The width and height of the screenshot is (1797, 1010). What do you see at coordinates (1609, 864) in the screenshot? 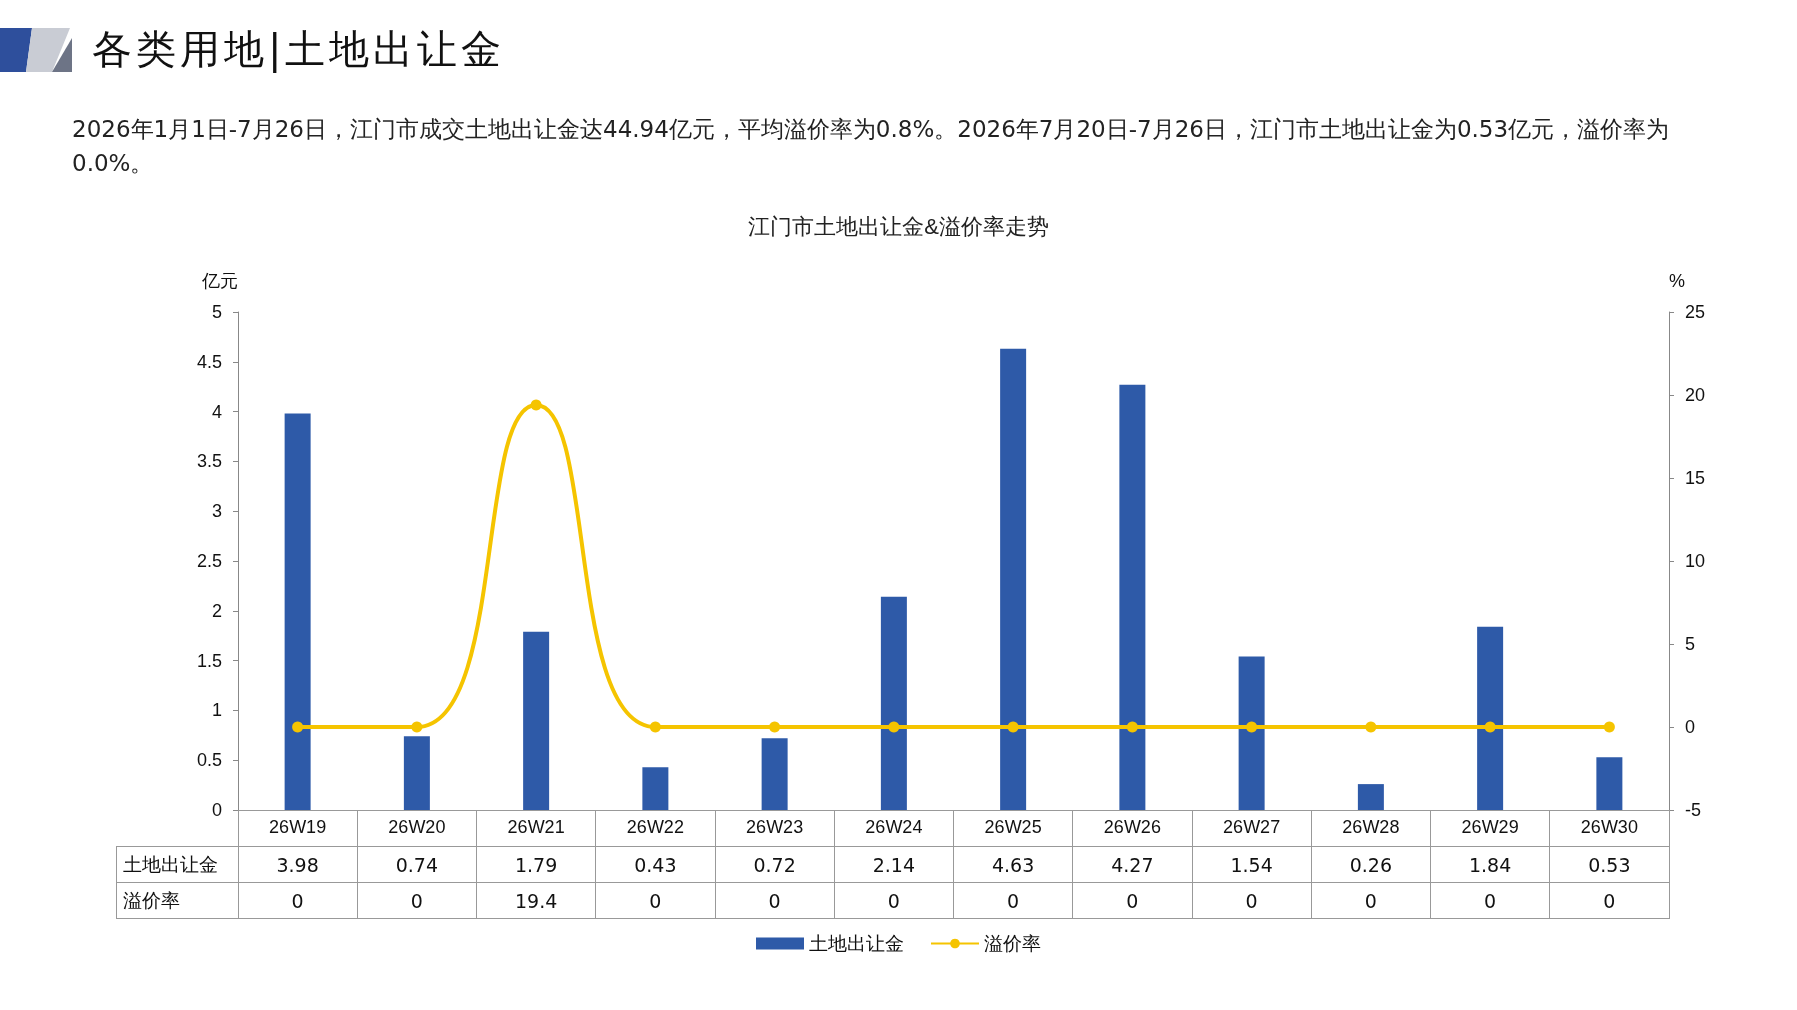
I see `data-label: 0.53` at bounding box center [1609, 864].